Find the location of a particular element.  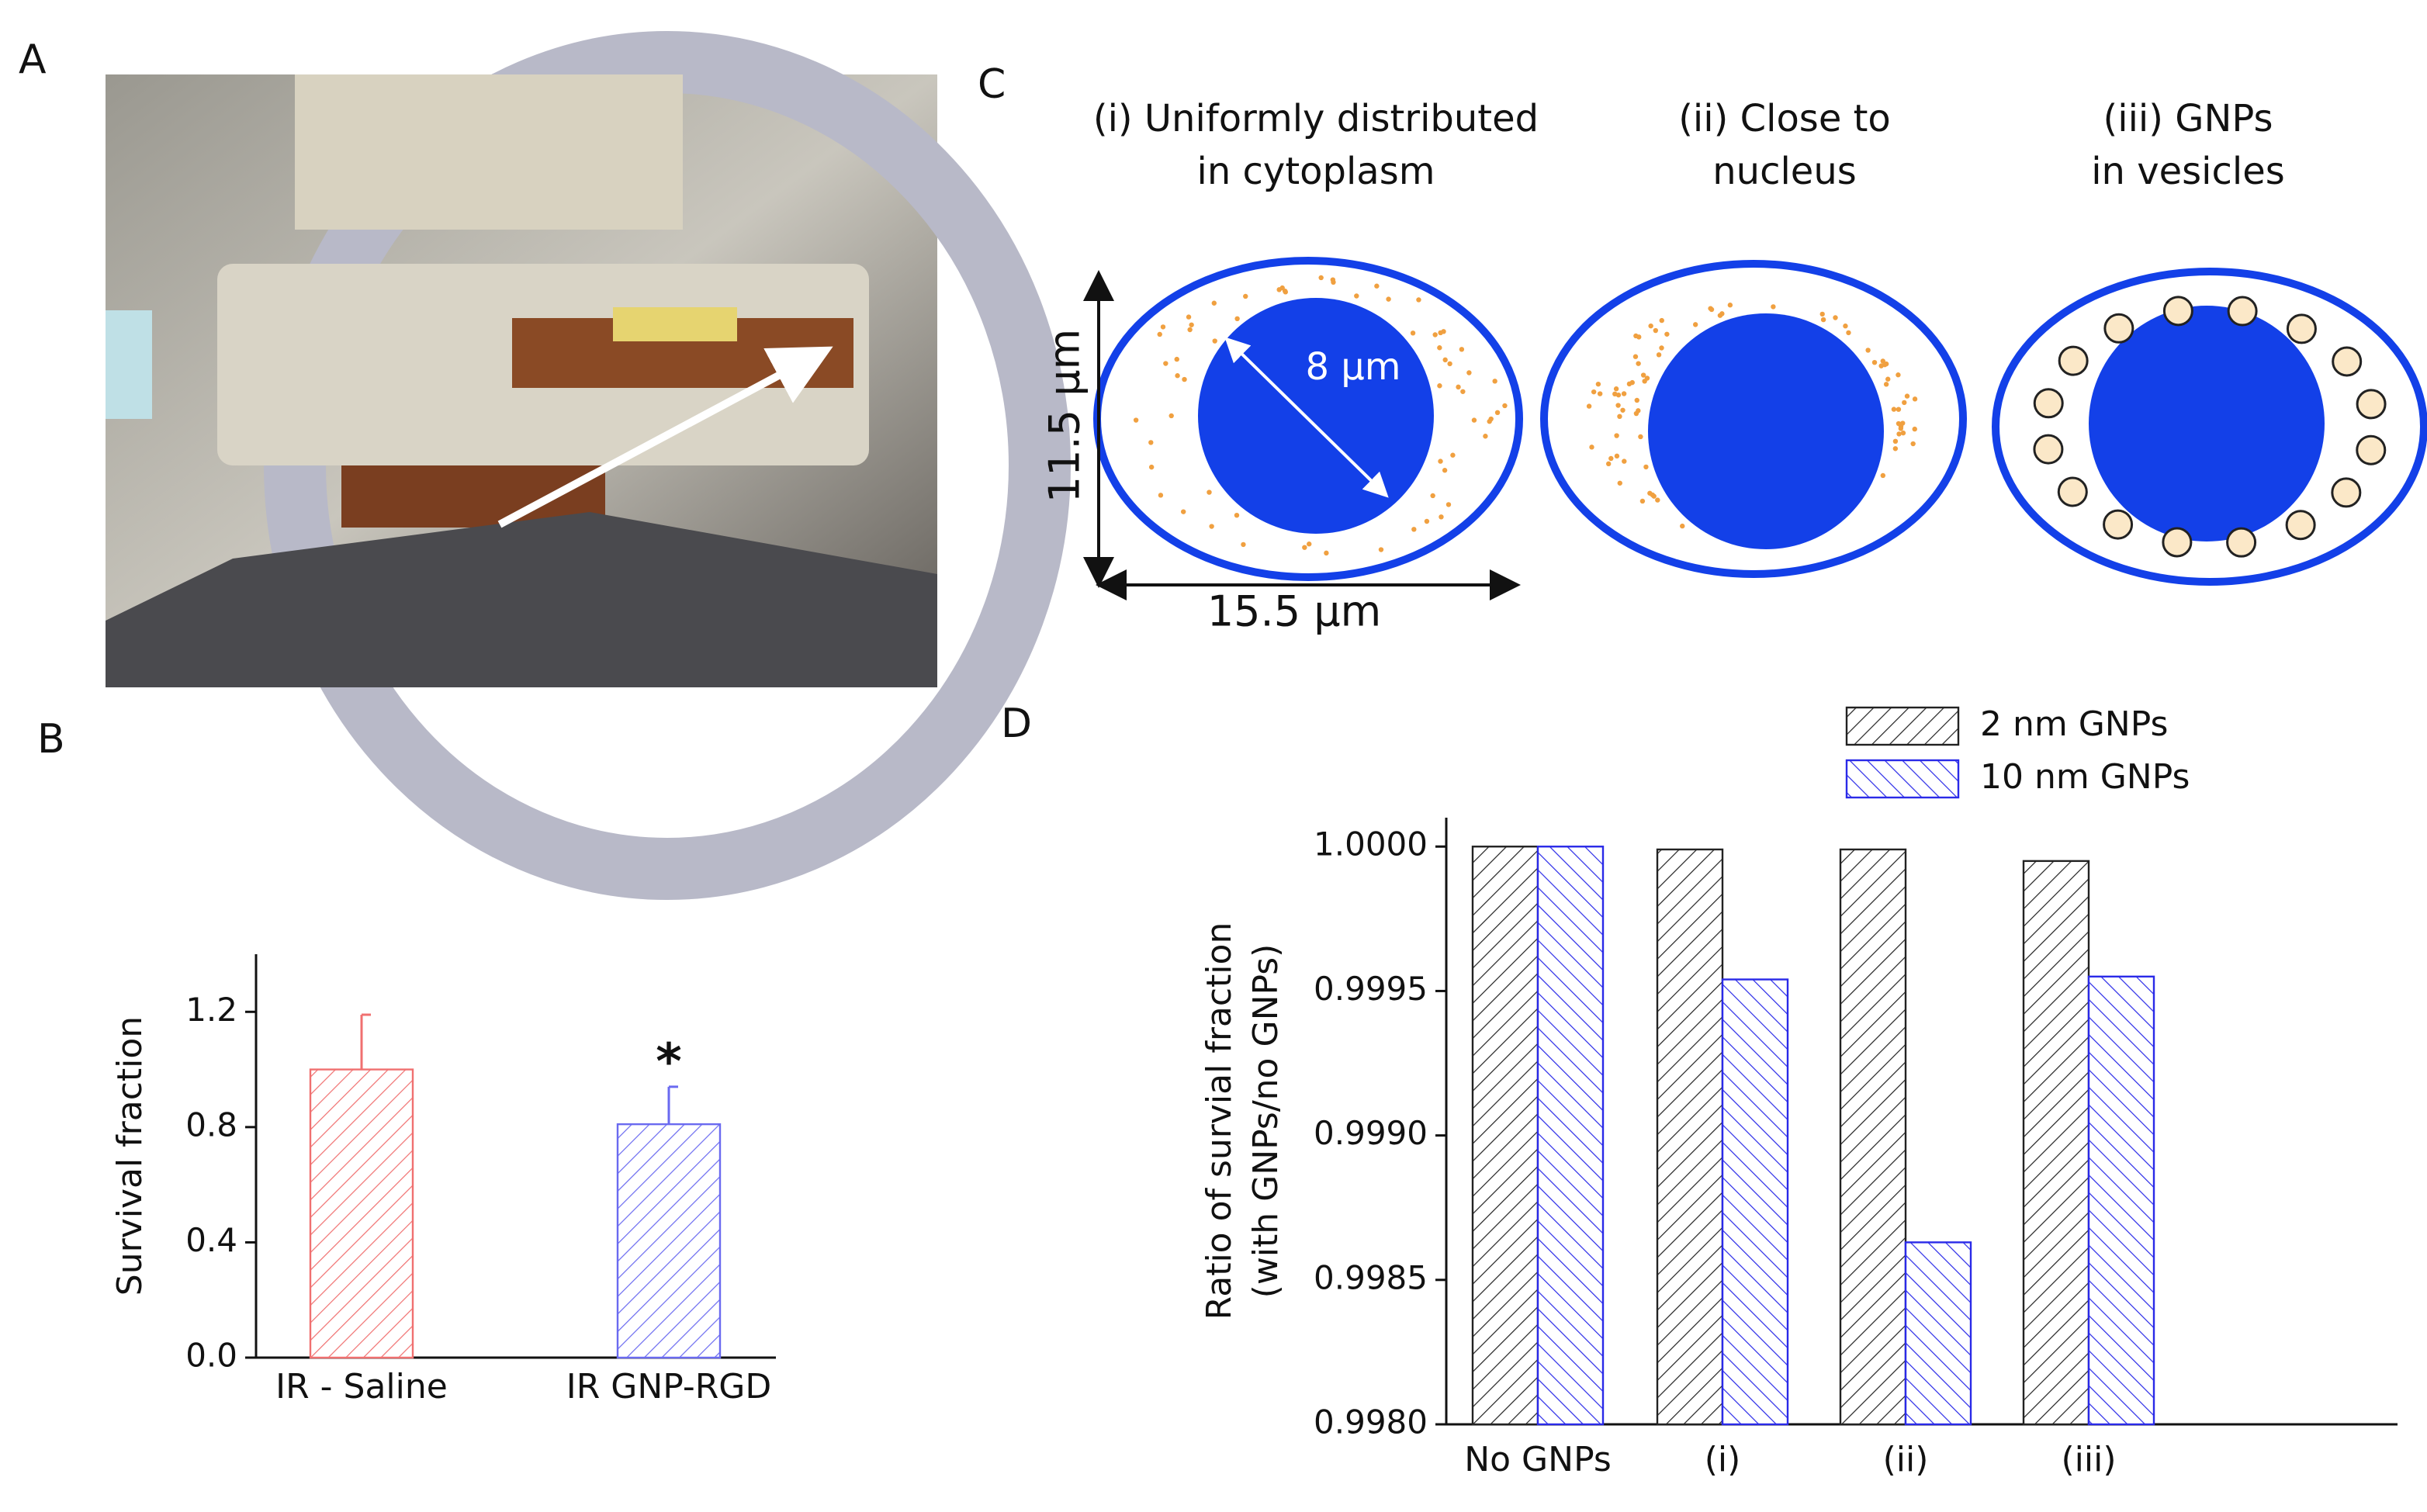

panel-label: A is located at coordinates (33, 59).